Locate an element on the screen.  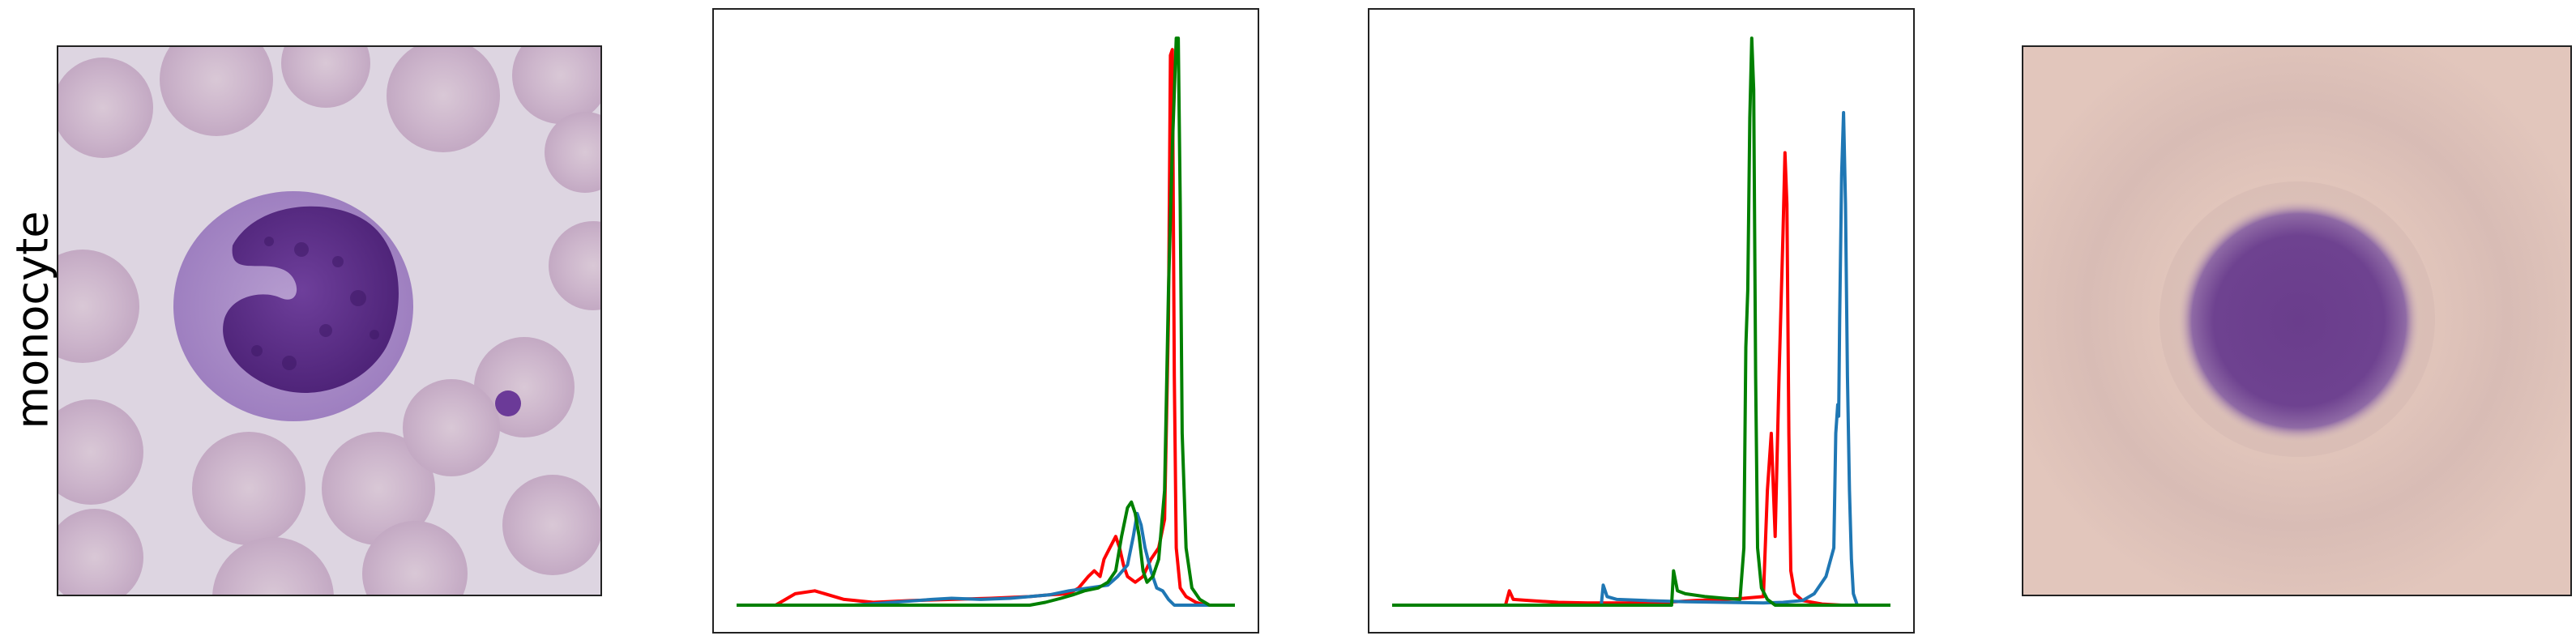
histogram-2-series-1-line is located at coordinates (1641, 379).